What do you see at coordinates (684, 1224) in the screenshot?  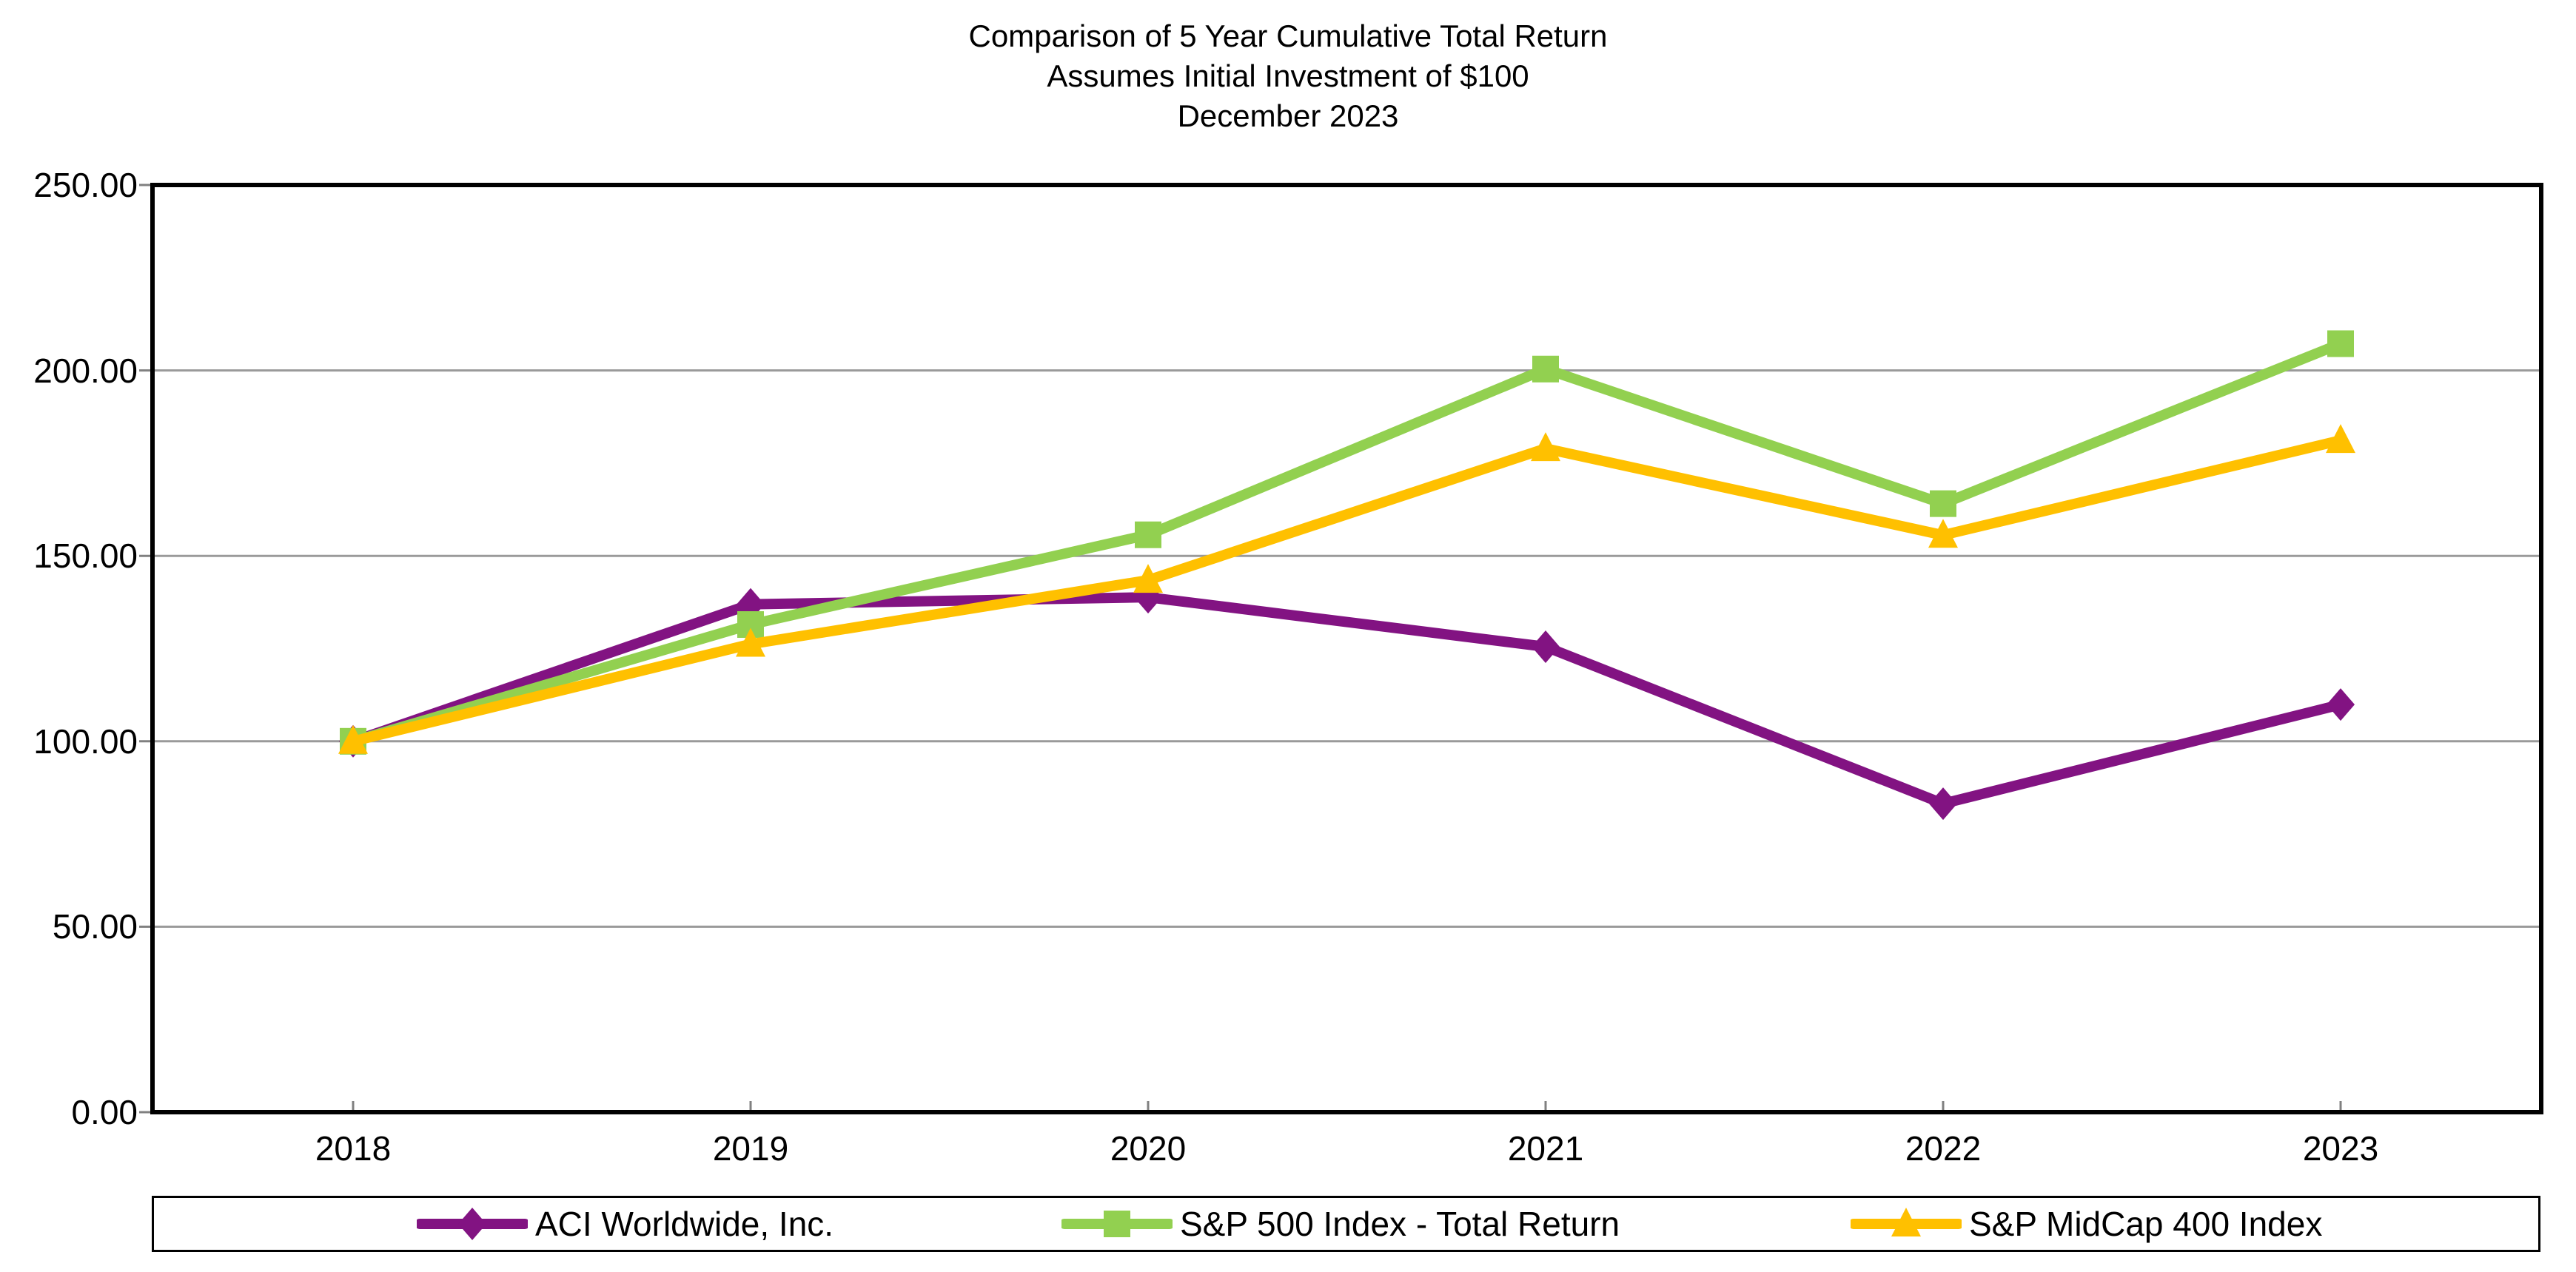 I see `legend-label: ACI Worldwide, Inc.` at bounding box center [684, 1224].